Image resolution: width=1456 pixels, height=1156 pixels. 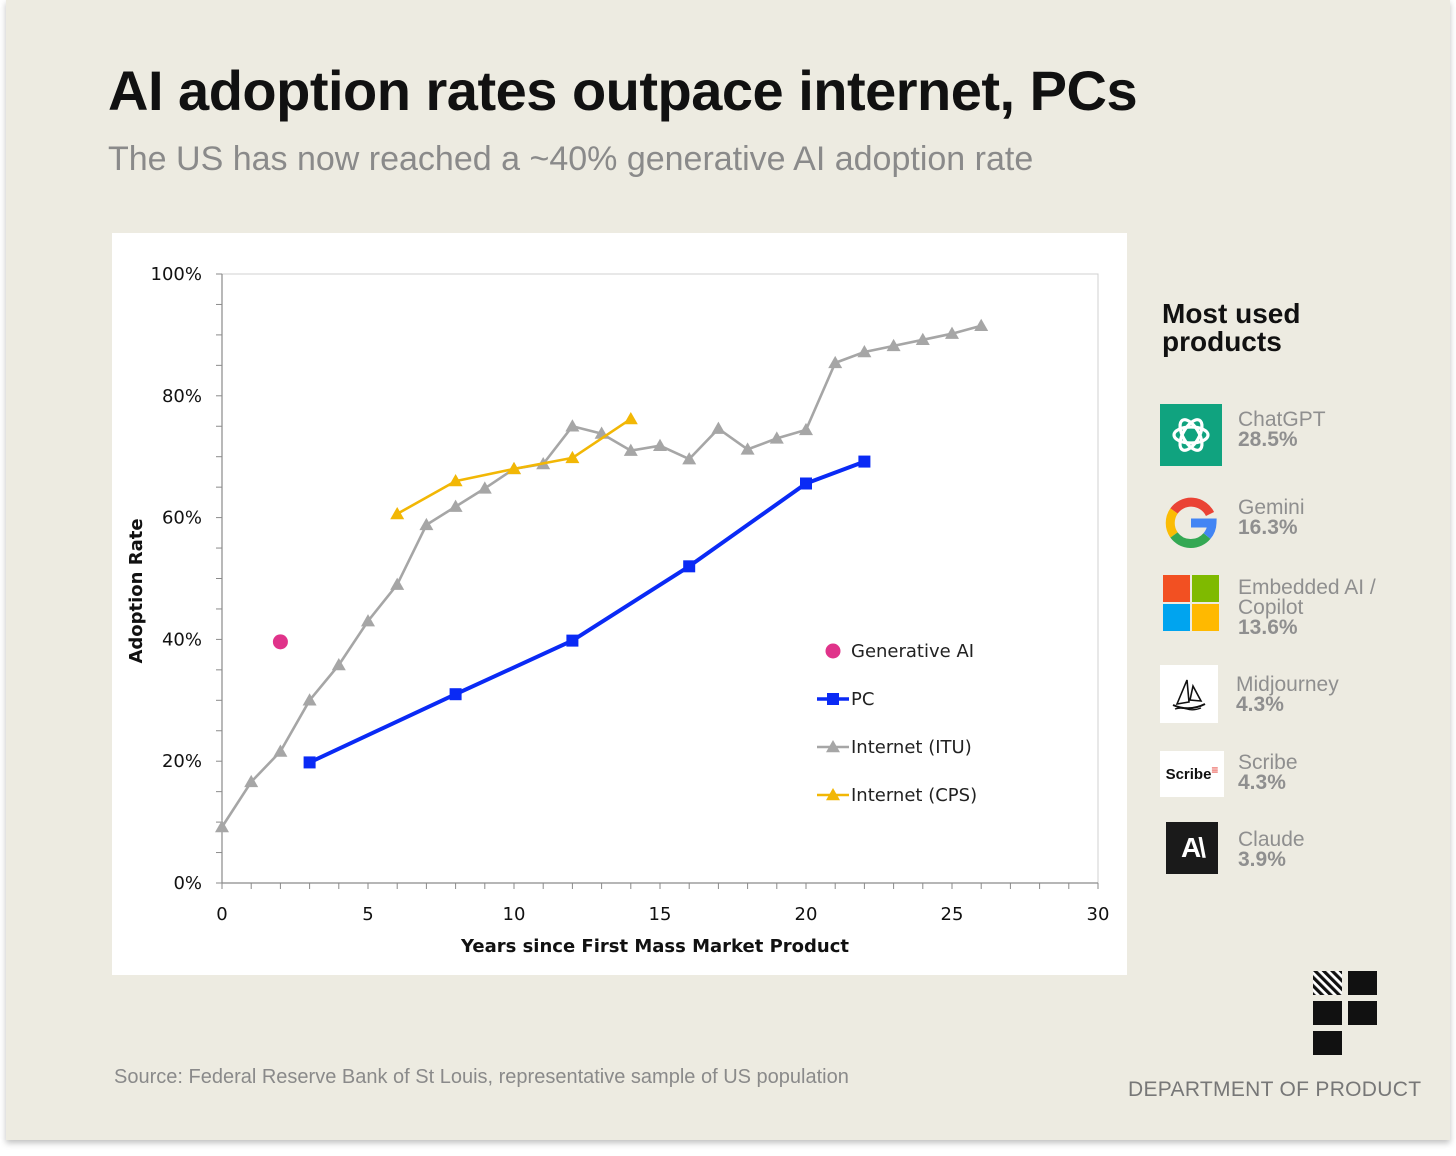 I want to click on y-tick-label: 40%, so click(x=182, y=639).